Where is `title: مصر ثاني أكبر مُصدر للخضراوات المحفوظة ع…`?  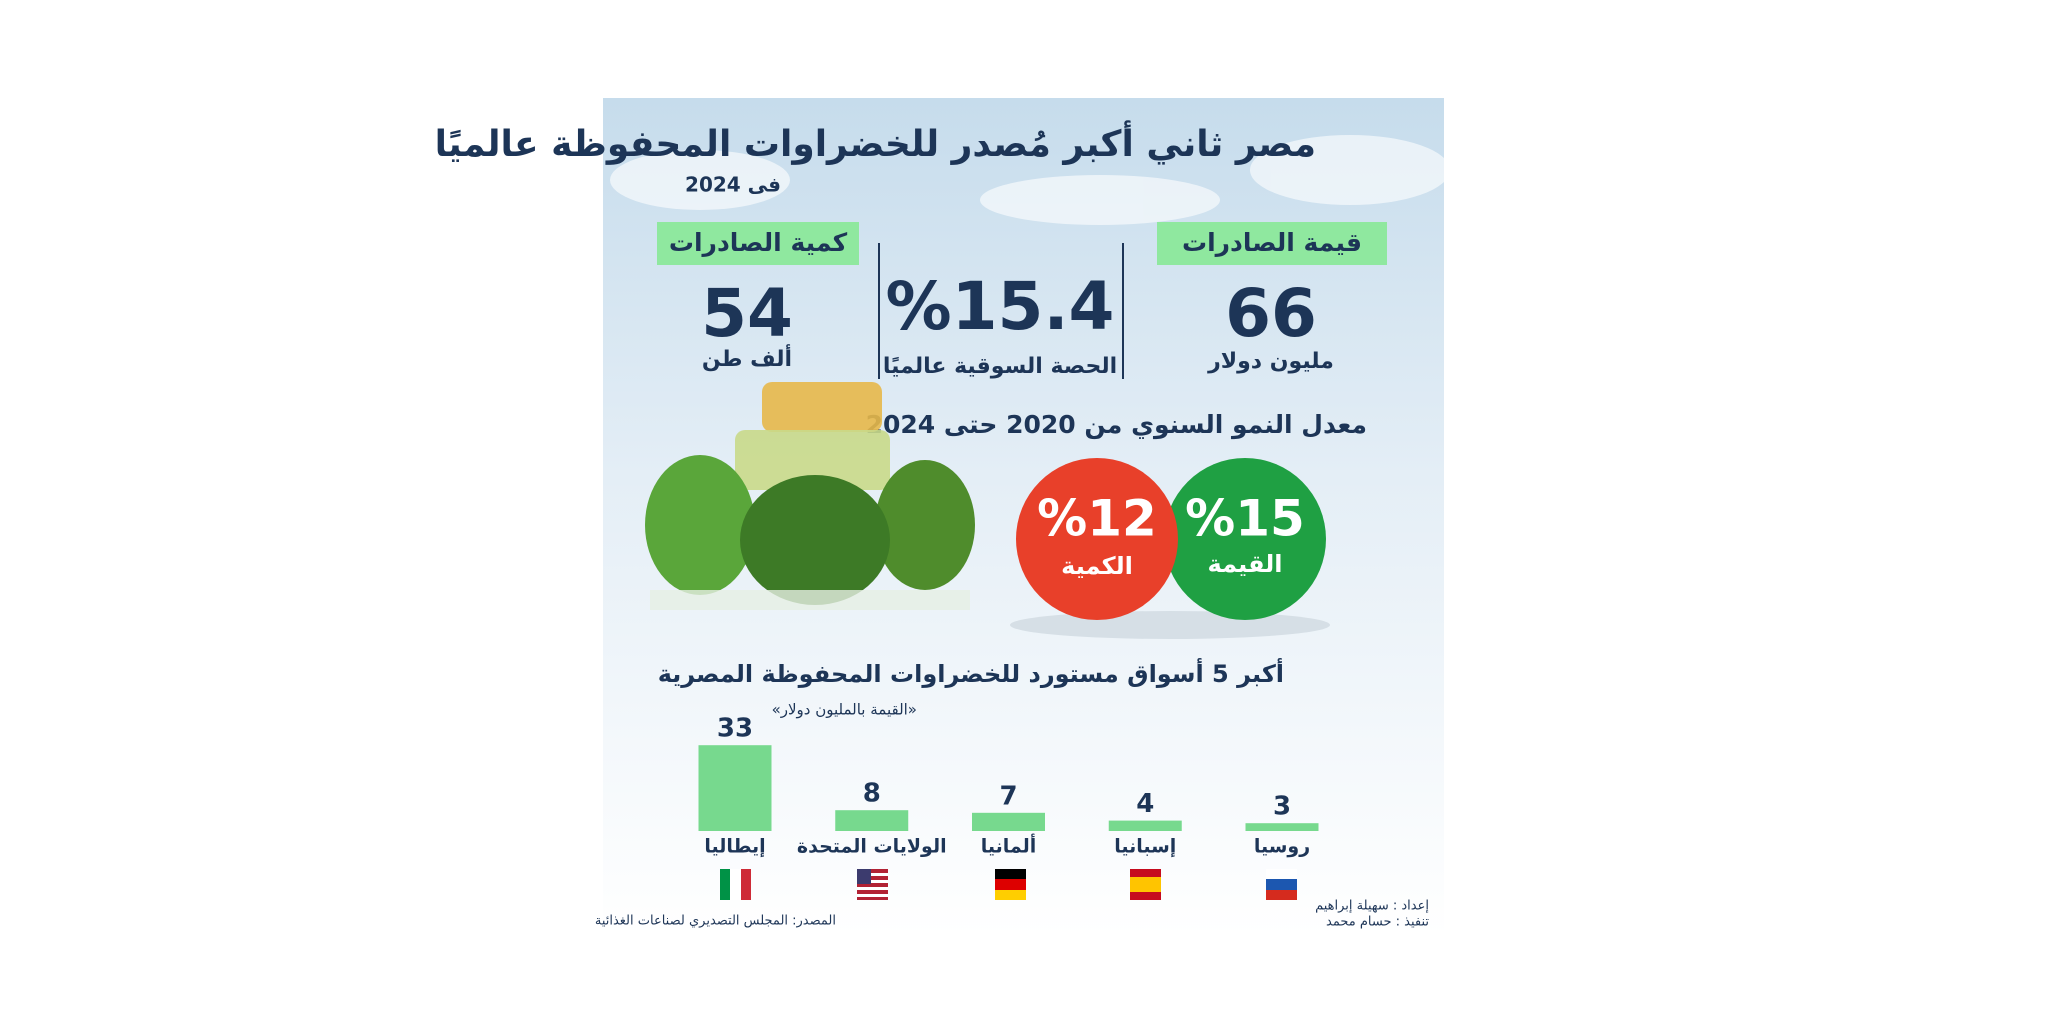 title: مصر ثاني أكبر مُصدر للخضراوات المحفوظة ع… is located at coordinates (875, 142).